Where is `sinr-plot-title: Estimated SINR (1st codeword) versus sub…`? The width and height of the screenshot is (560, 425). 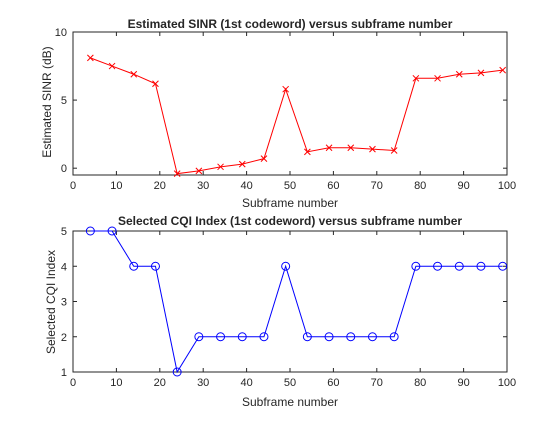 sinr-plot-title: Estimated SINR (1st codeword) versus sub… is located at coordinates (290, 24).